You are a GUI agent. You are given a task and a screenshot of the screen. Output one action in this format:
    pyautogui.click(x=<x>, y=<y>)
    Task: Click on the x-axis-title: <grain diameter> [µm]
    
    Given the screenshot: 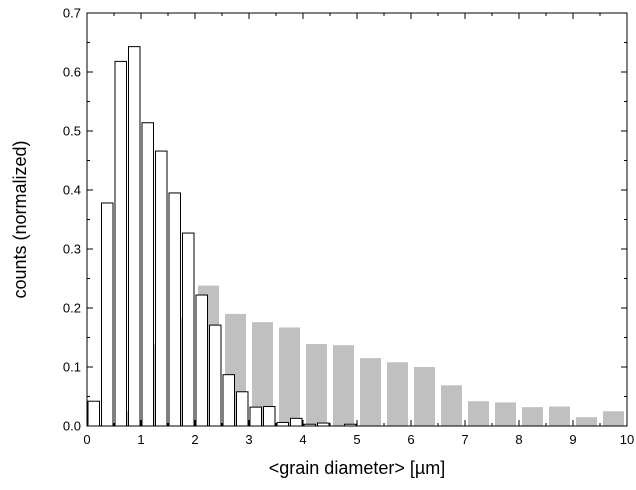 What is the action you would take?
    pyautogui.click(x=357, y=468)
    